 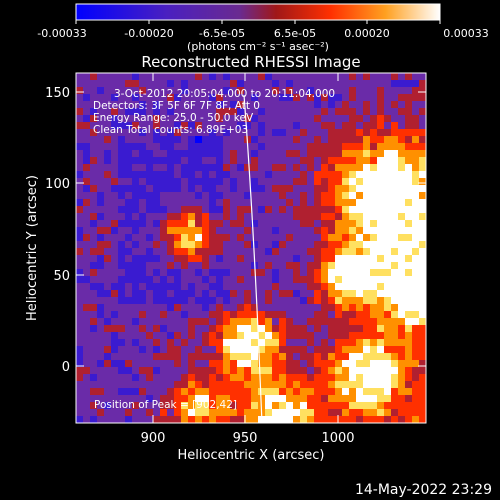 What do you see at coordinates (222, 33) in the screenshot?
I see `colorbar-tick-2: -6.5e-05` at bounding box center [222, 33].